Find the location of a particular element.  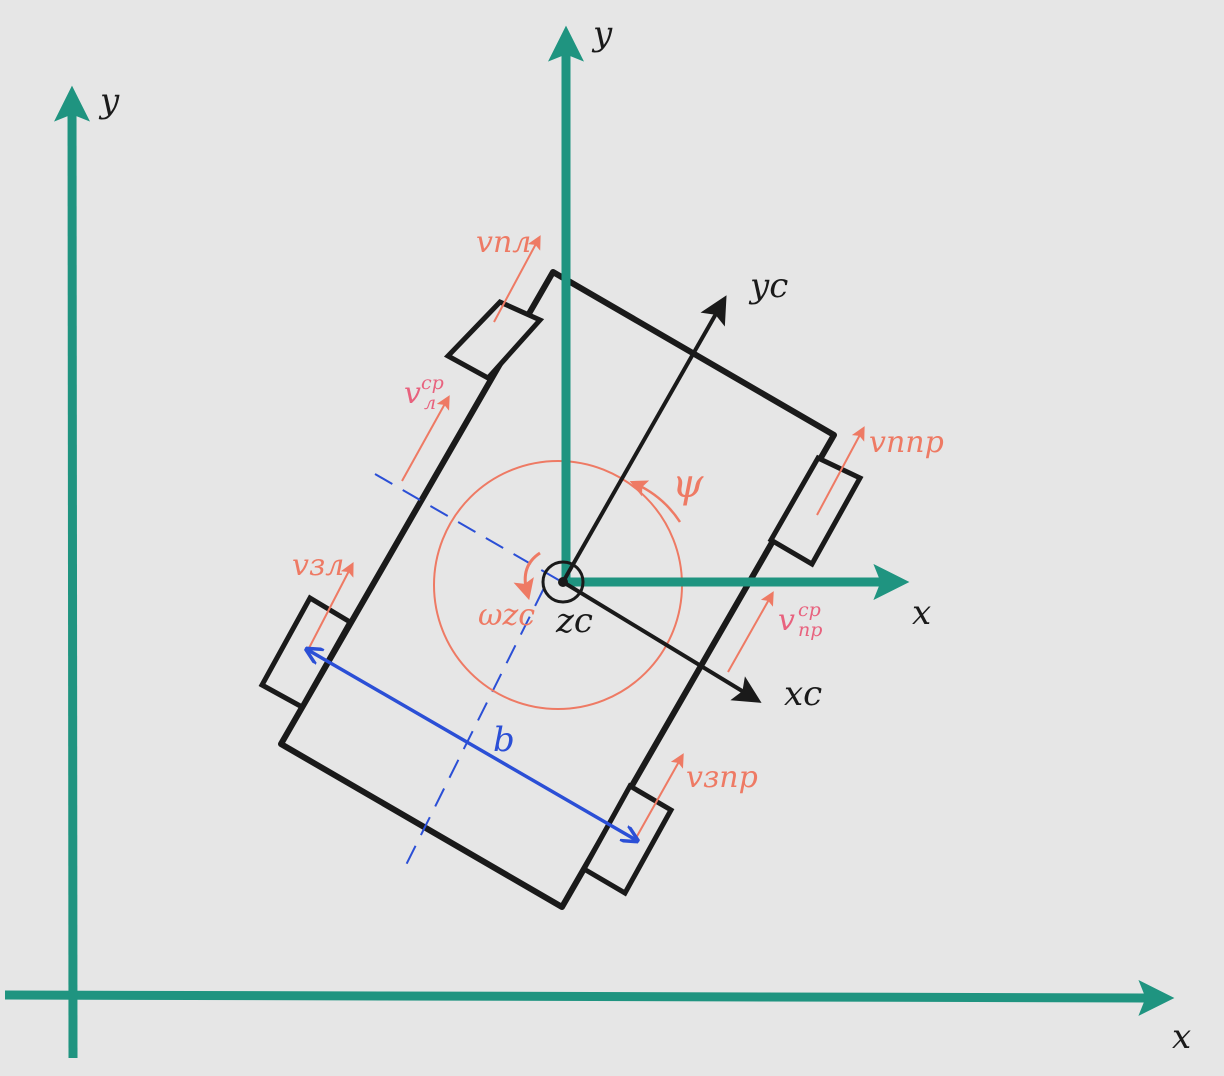

global-x-label: x is located at coordinates (1181, 1037).